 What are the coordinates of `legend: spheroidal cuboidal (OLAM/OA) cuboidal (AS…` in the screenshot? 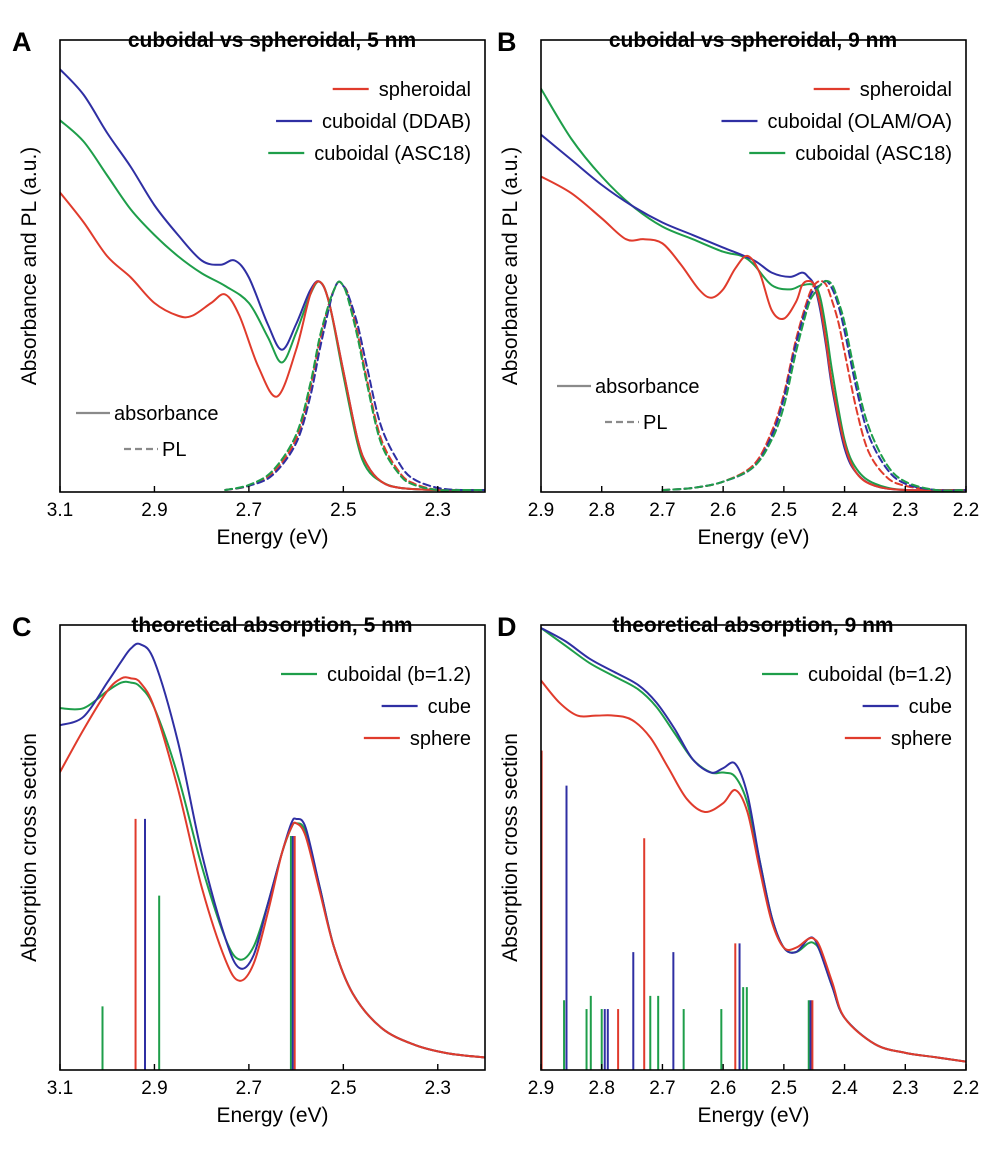 It's located at (836, 122).